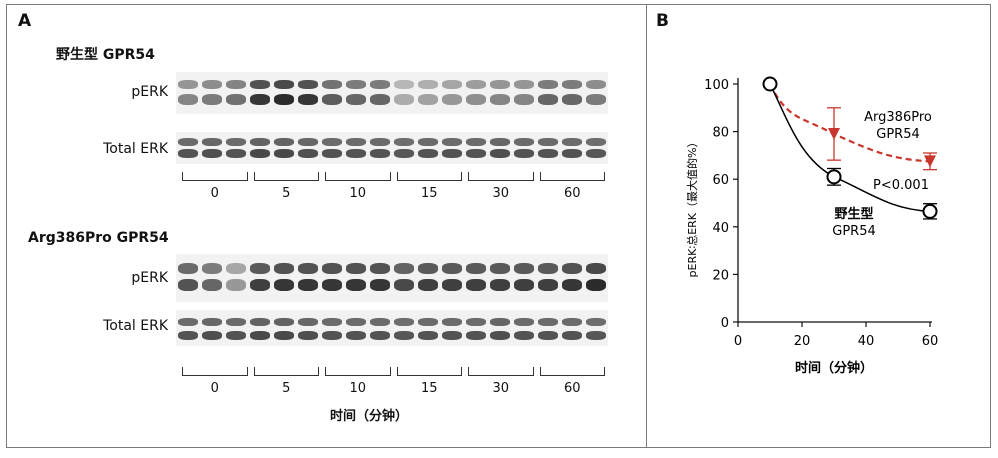  What do you see at coordinates (286, 193) in the screenshot?
I see `time-label: 5` at bounding box center [286, 193].